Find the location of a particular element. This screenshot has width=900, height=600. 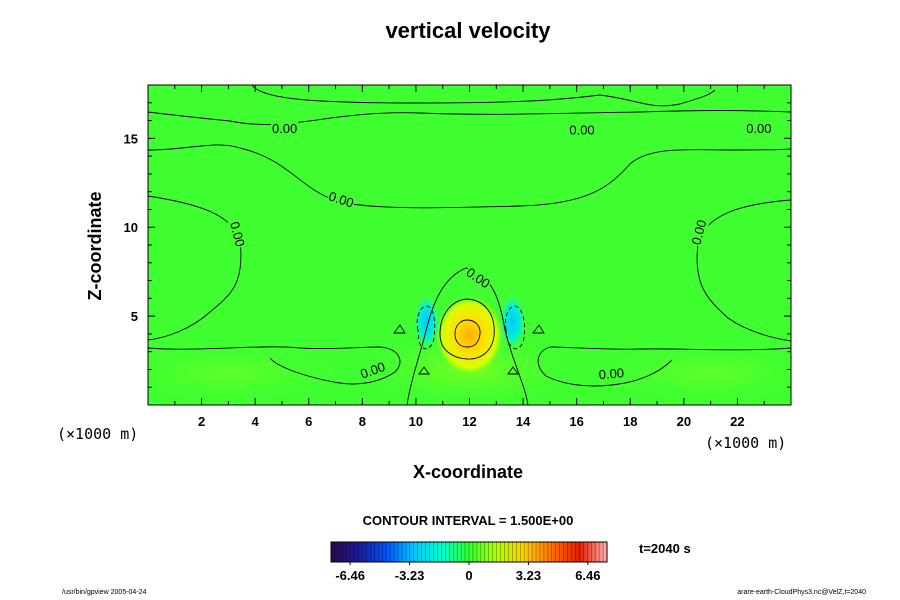

x-tick-label: 18 is located at coordinates (630, 421).